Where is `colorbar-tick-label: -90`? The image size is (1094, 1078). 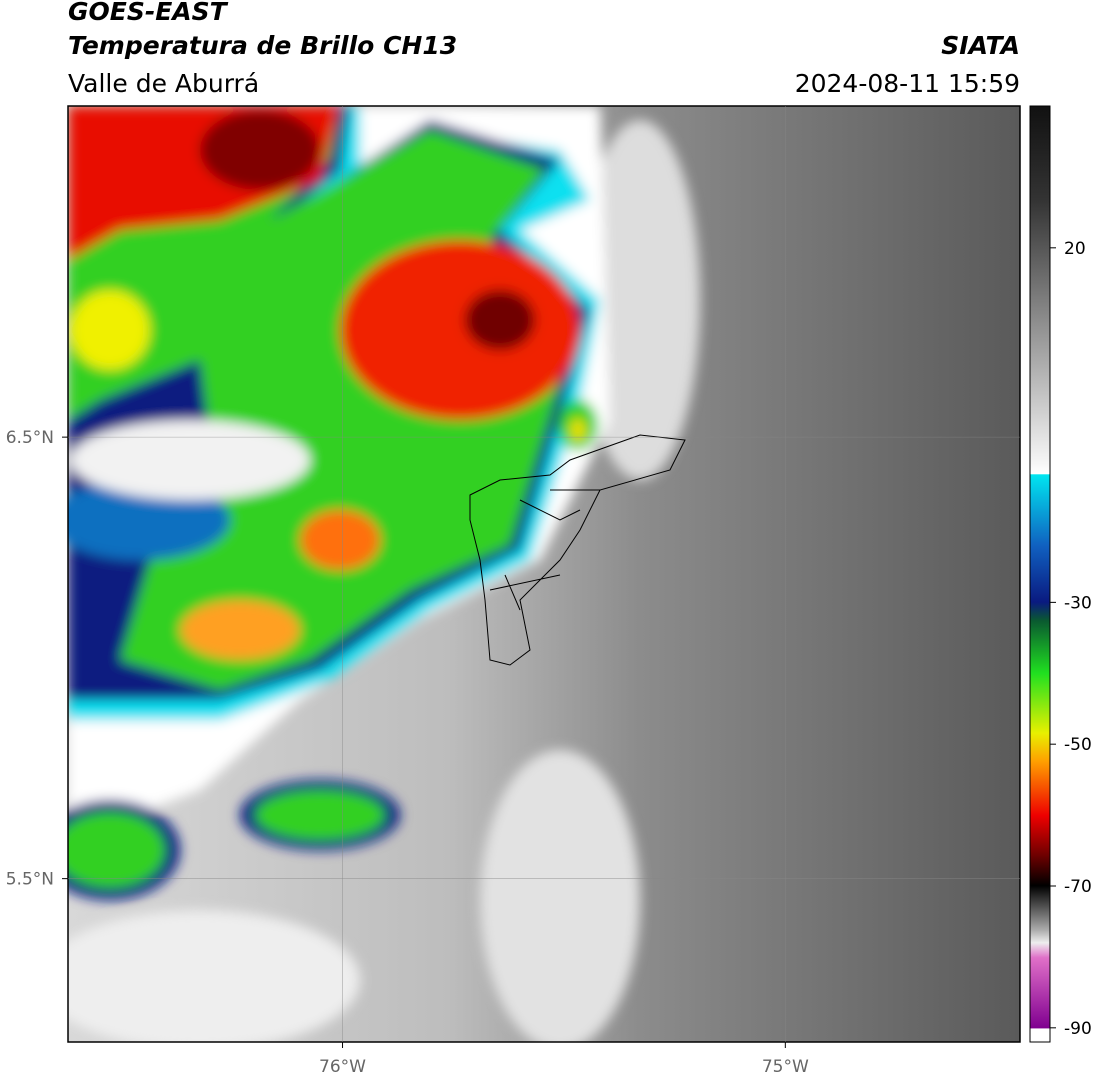 colorbar-tick-label: -90 is located at coordinates (1078, 1029).